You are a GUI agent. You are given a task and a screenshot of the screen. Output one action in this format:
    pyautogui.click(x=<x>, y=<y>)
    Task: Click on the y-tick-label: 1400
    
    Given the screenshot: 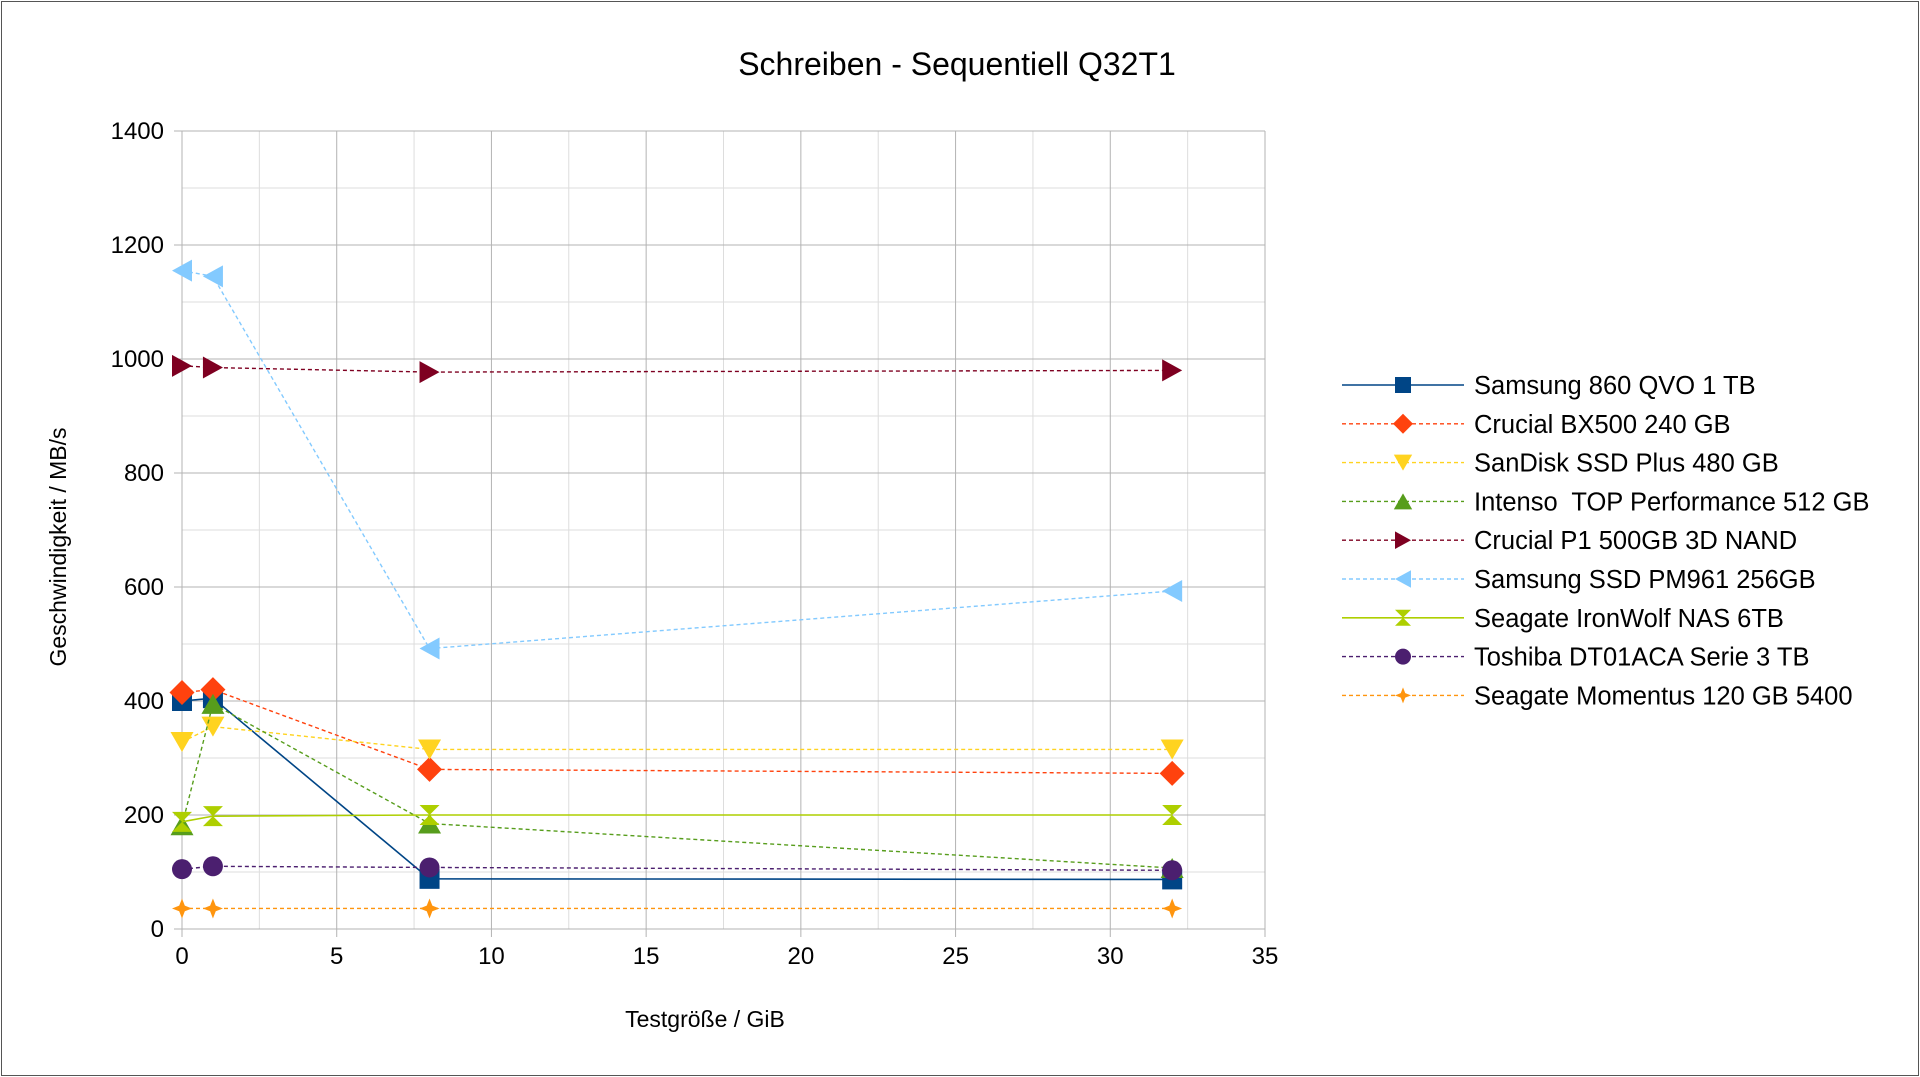 What is the action you would take?
    pyautogui.click(x=137, y=131)
    